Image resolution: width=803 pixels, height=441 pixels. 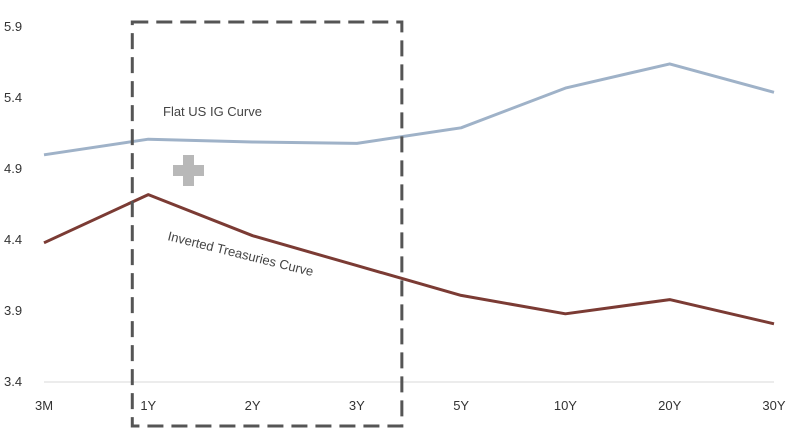 What do you see at coordinates (357, 405) in the screenshot?
I see `x-tick-label: 3Y` at bounding box center [357, 405].